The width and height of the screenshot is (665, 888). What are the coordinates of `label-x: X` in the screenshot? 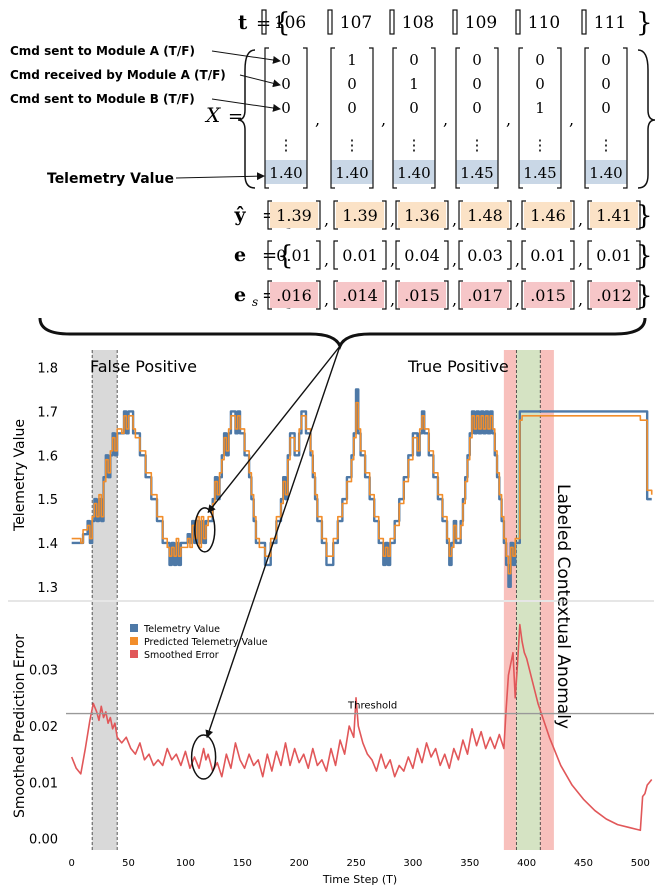 It's located at (212, 115).